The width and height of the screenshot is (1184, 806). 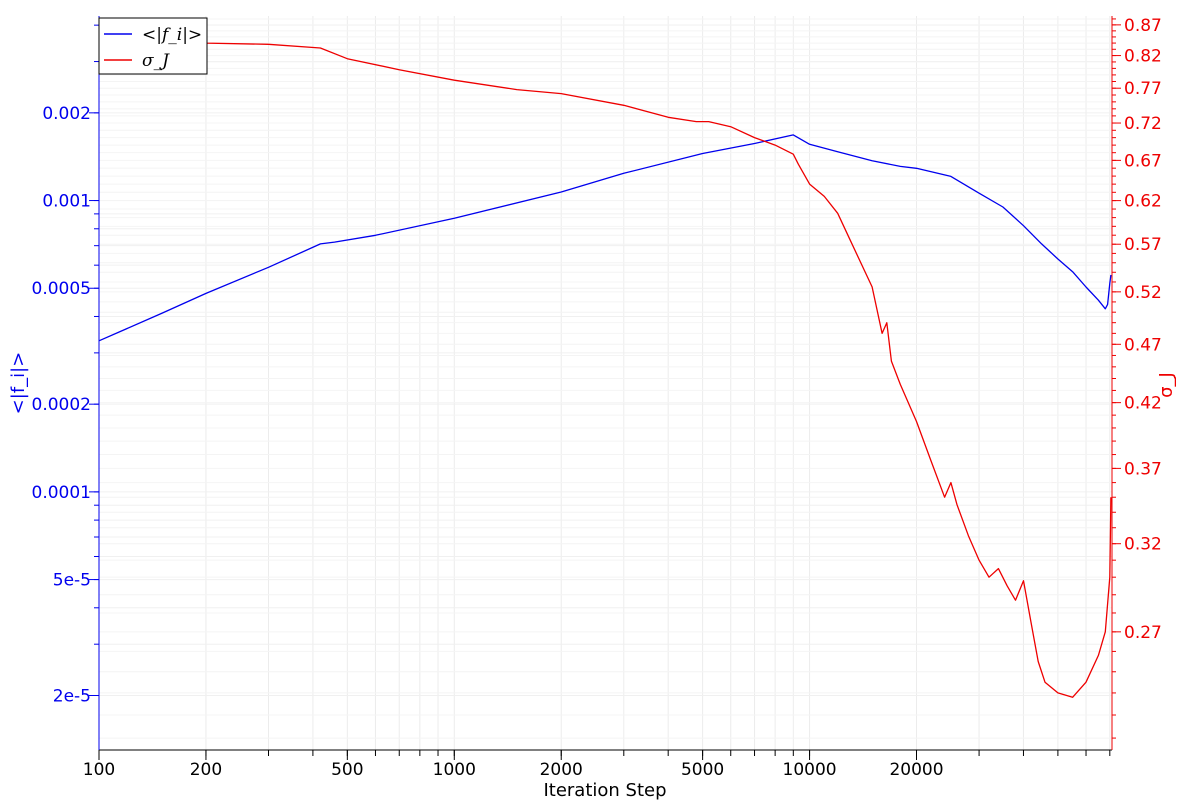 I want to click on x-tick-label: 500, so click(x=347, y=770).